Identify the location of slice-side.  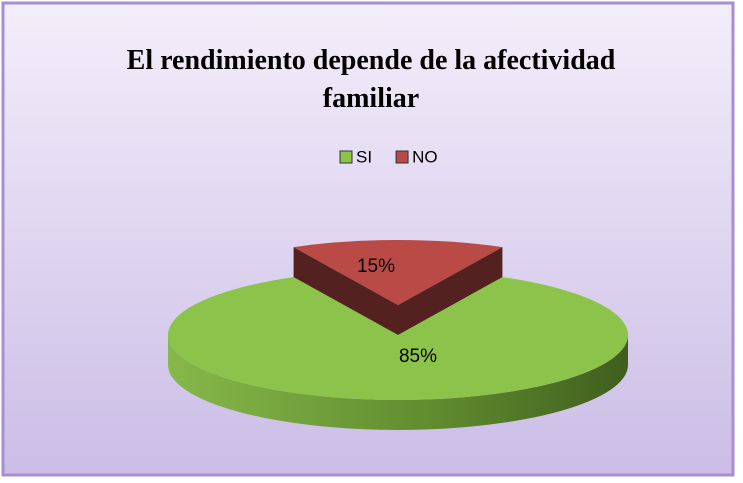
(398, 382).